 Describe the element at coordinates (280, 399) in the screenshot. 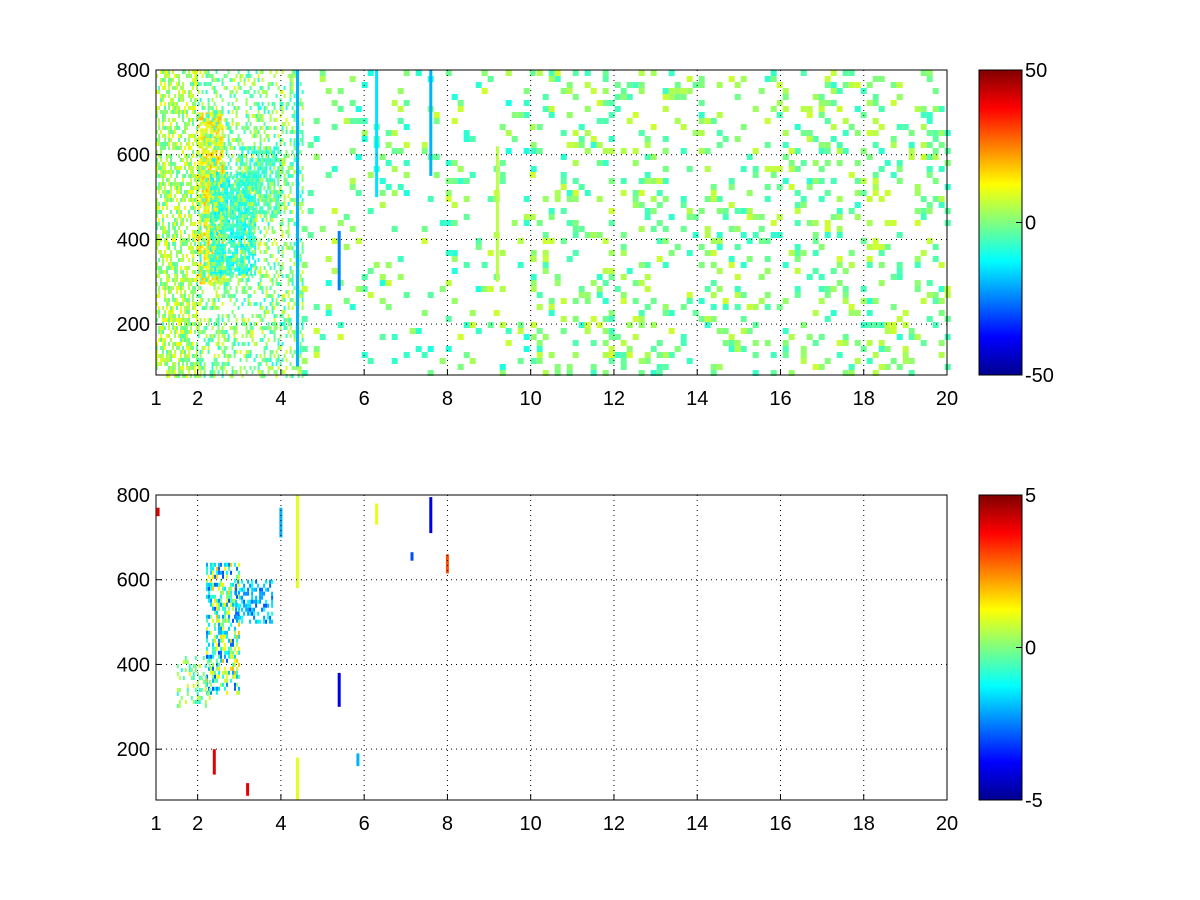

I see `x-tick-label: 4` at that location.